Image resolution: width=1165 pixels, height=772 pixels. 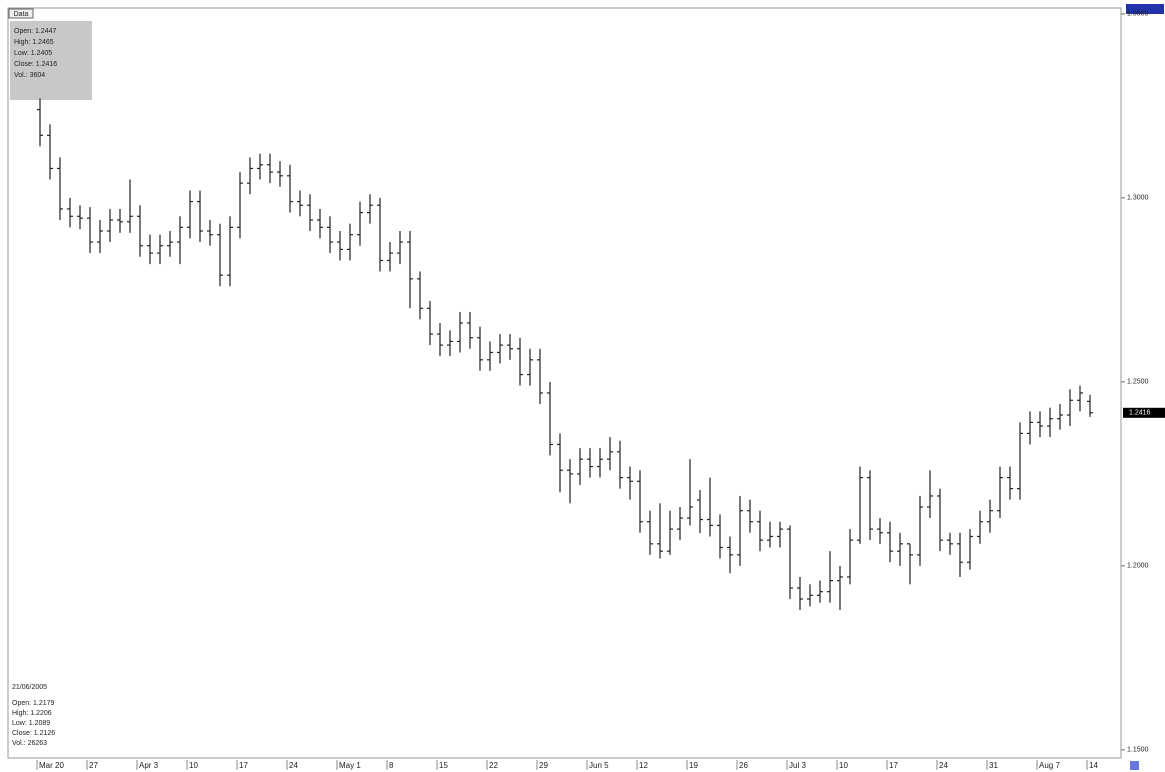 I want to click on info-line: Close: 1.2416, so click(x=35, y=64).